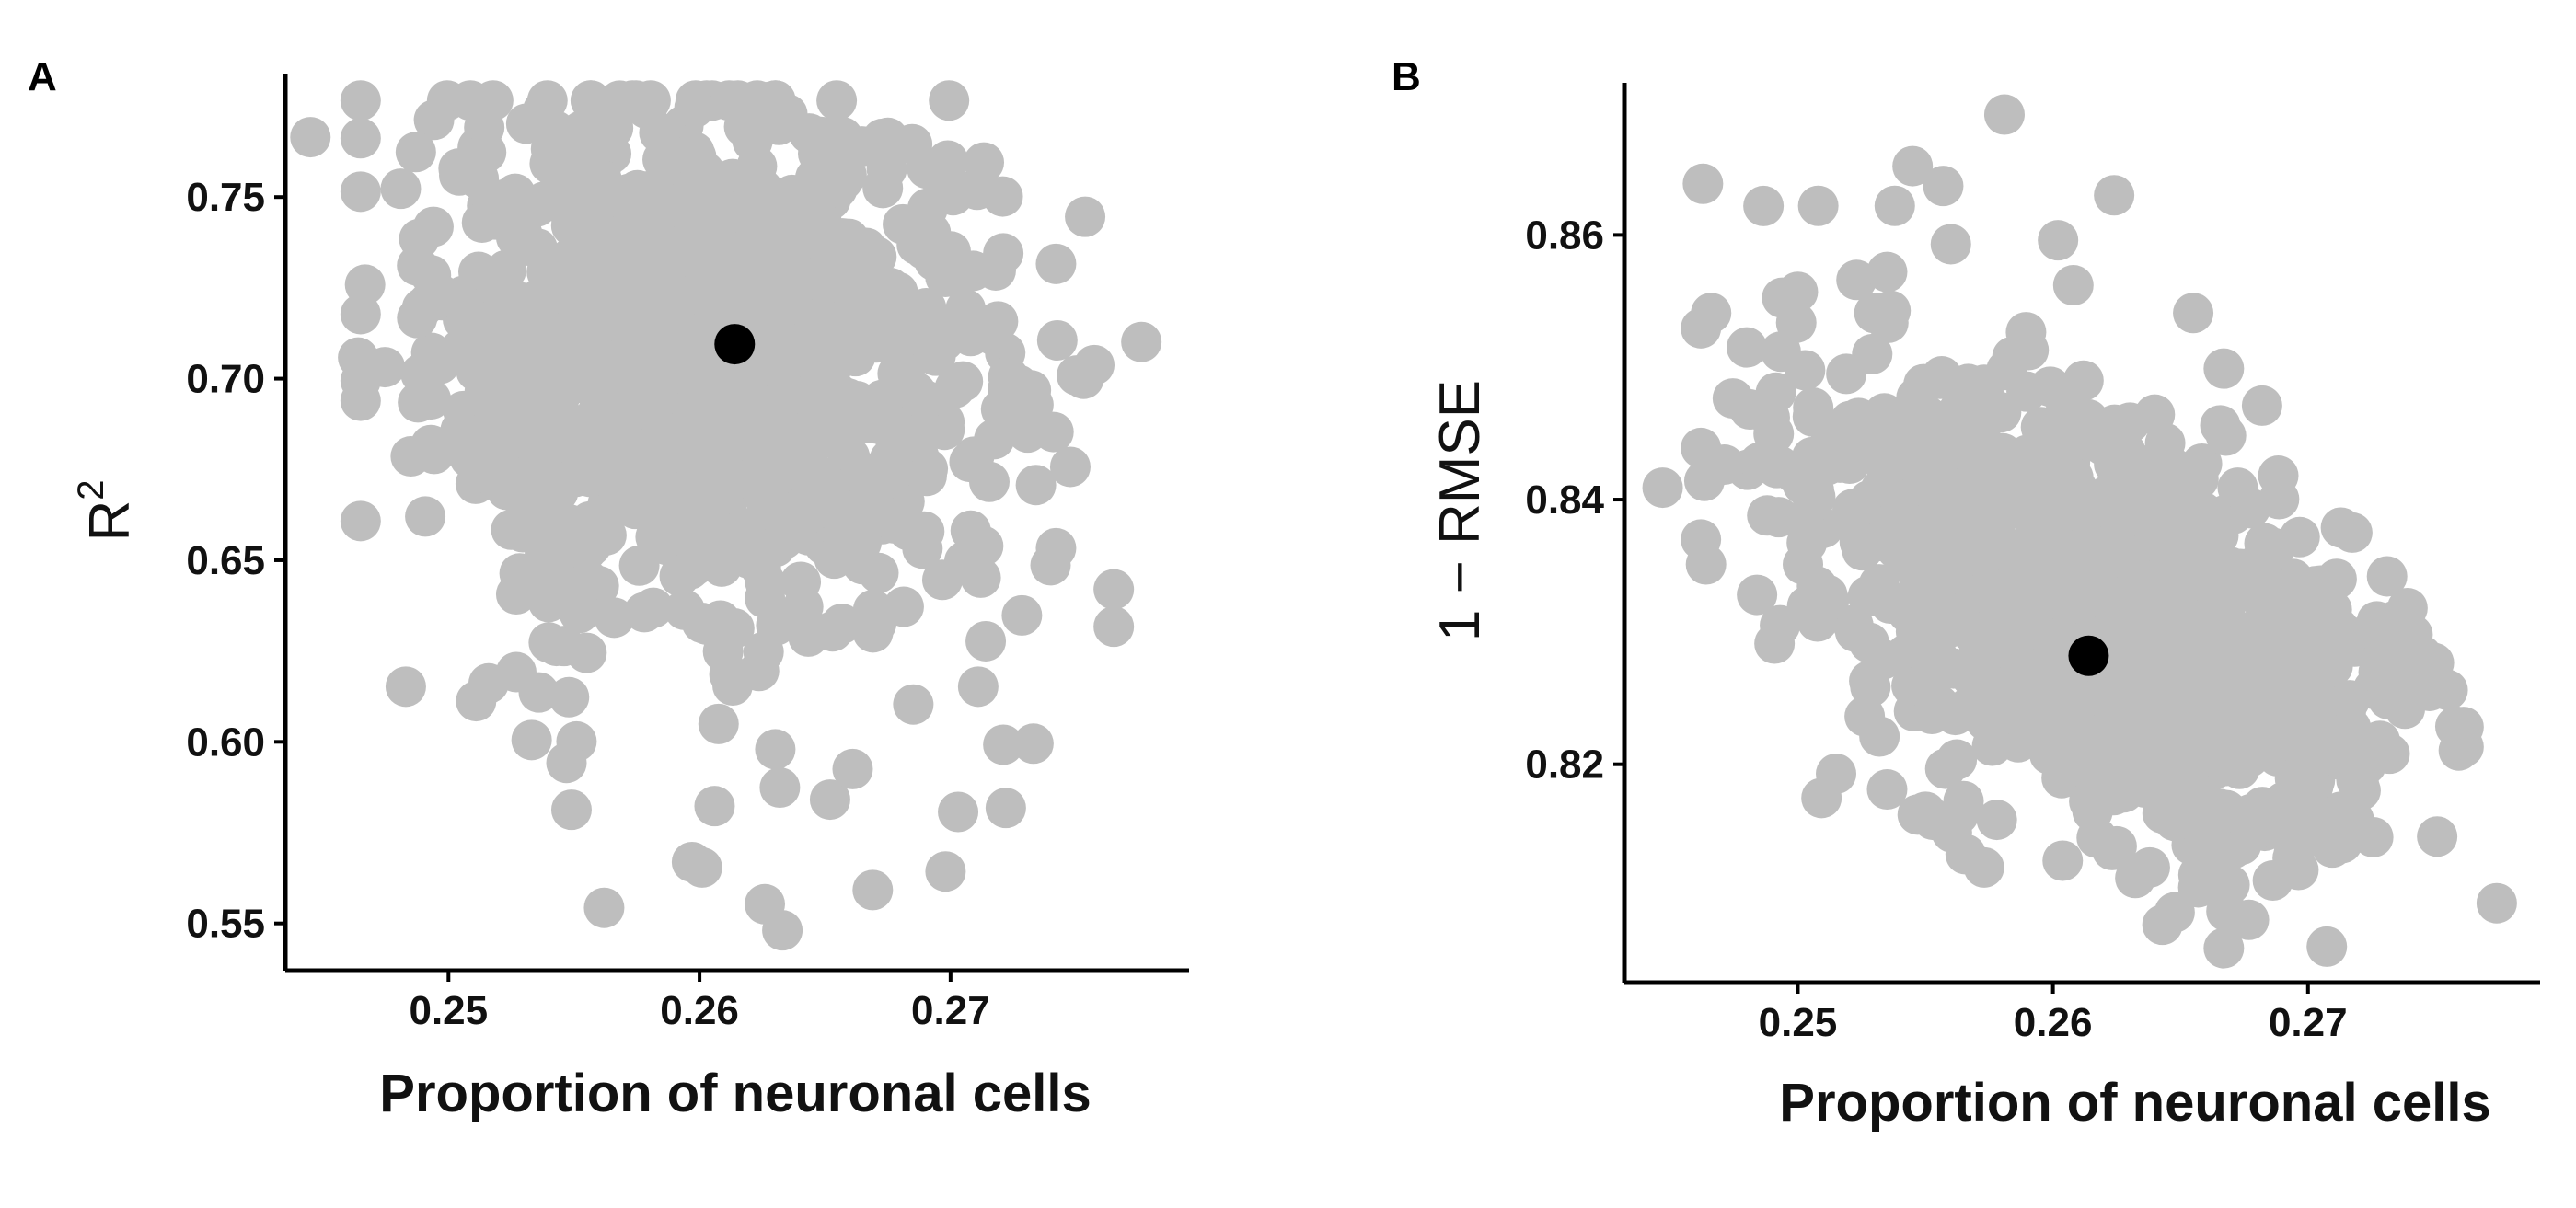 The image size is (2576, 1208). What do you see at coordinates (91, 489) in the screenshot?
I see `y-axis-title-a-sup: 2` at bounding box center [91, 489].